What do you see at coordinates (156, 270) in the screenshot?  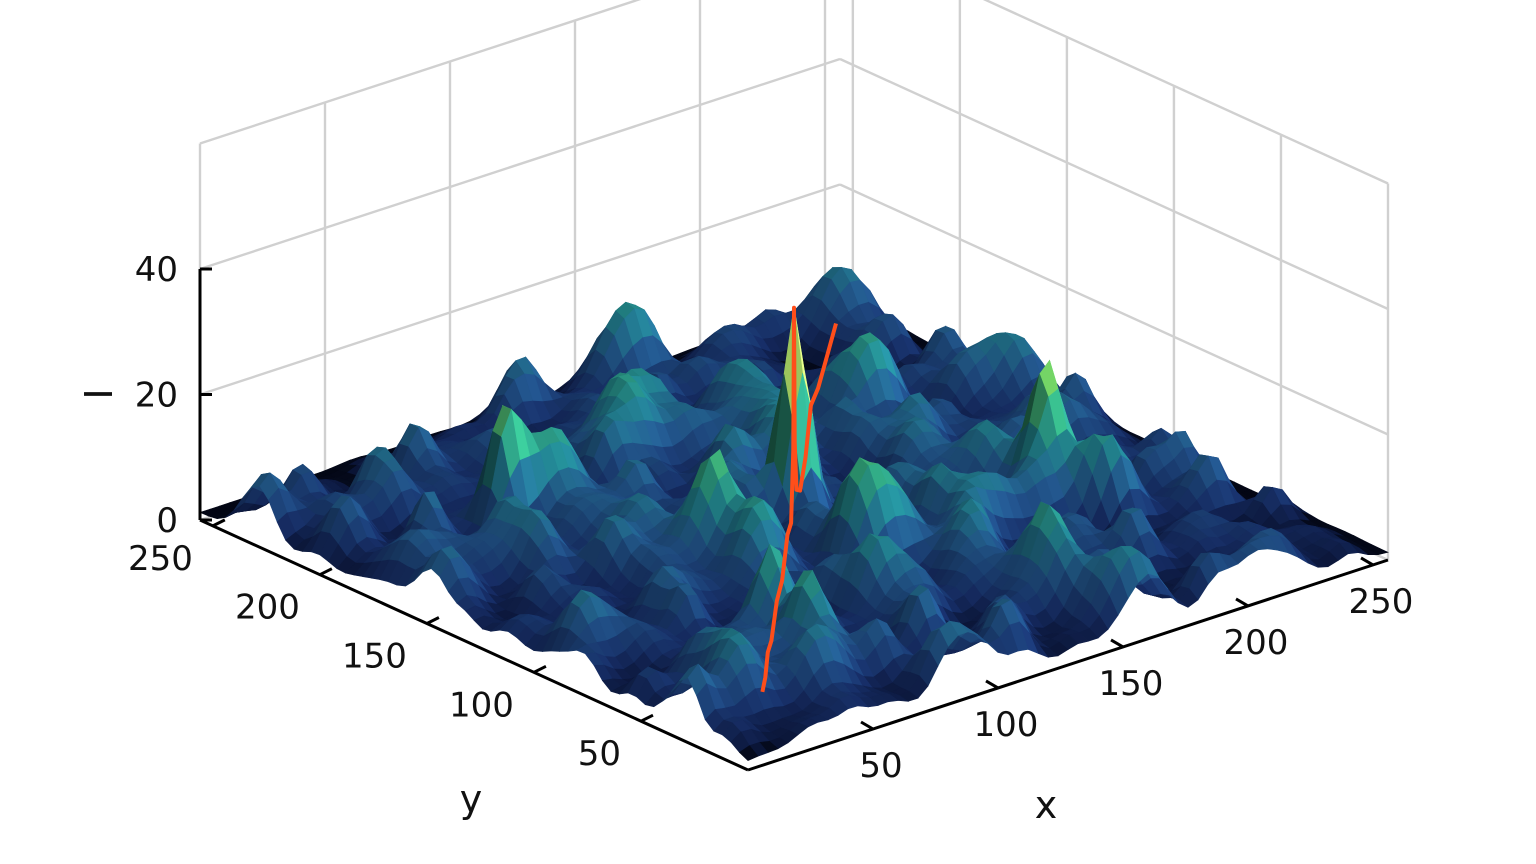 I see `z-tick-label: 40` at bounding box center [156, 270].